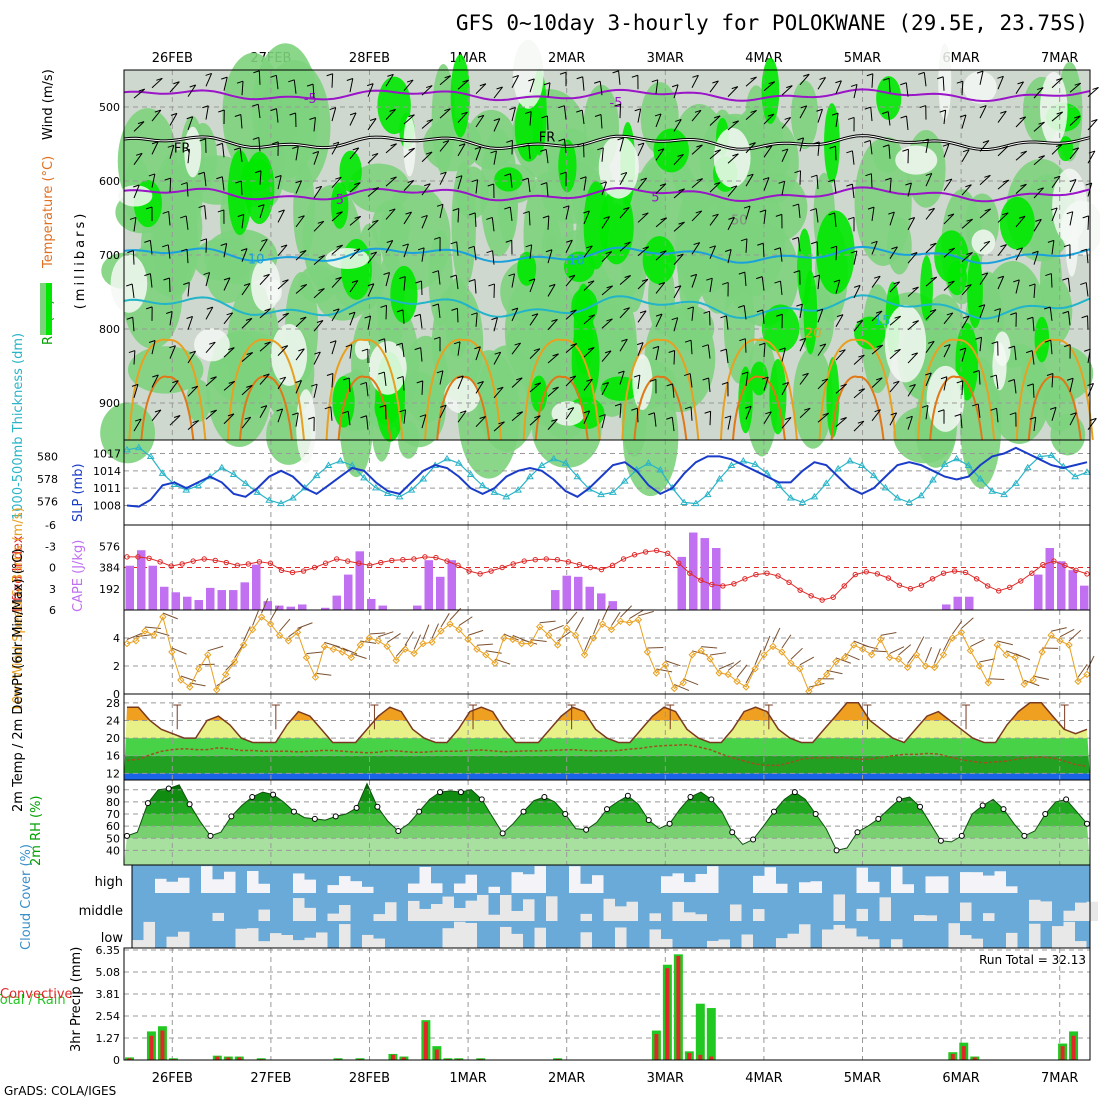 The image size is (1100, 1100). What do you see at coordinates (680, 358) in the screenshot?
I see `rh-contour-fill` at bounding box center [680, 358].